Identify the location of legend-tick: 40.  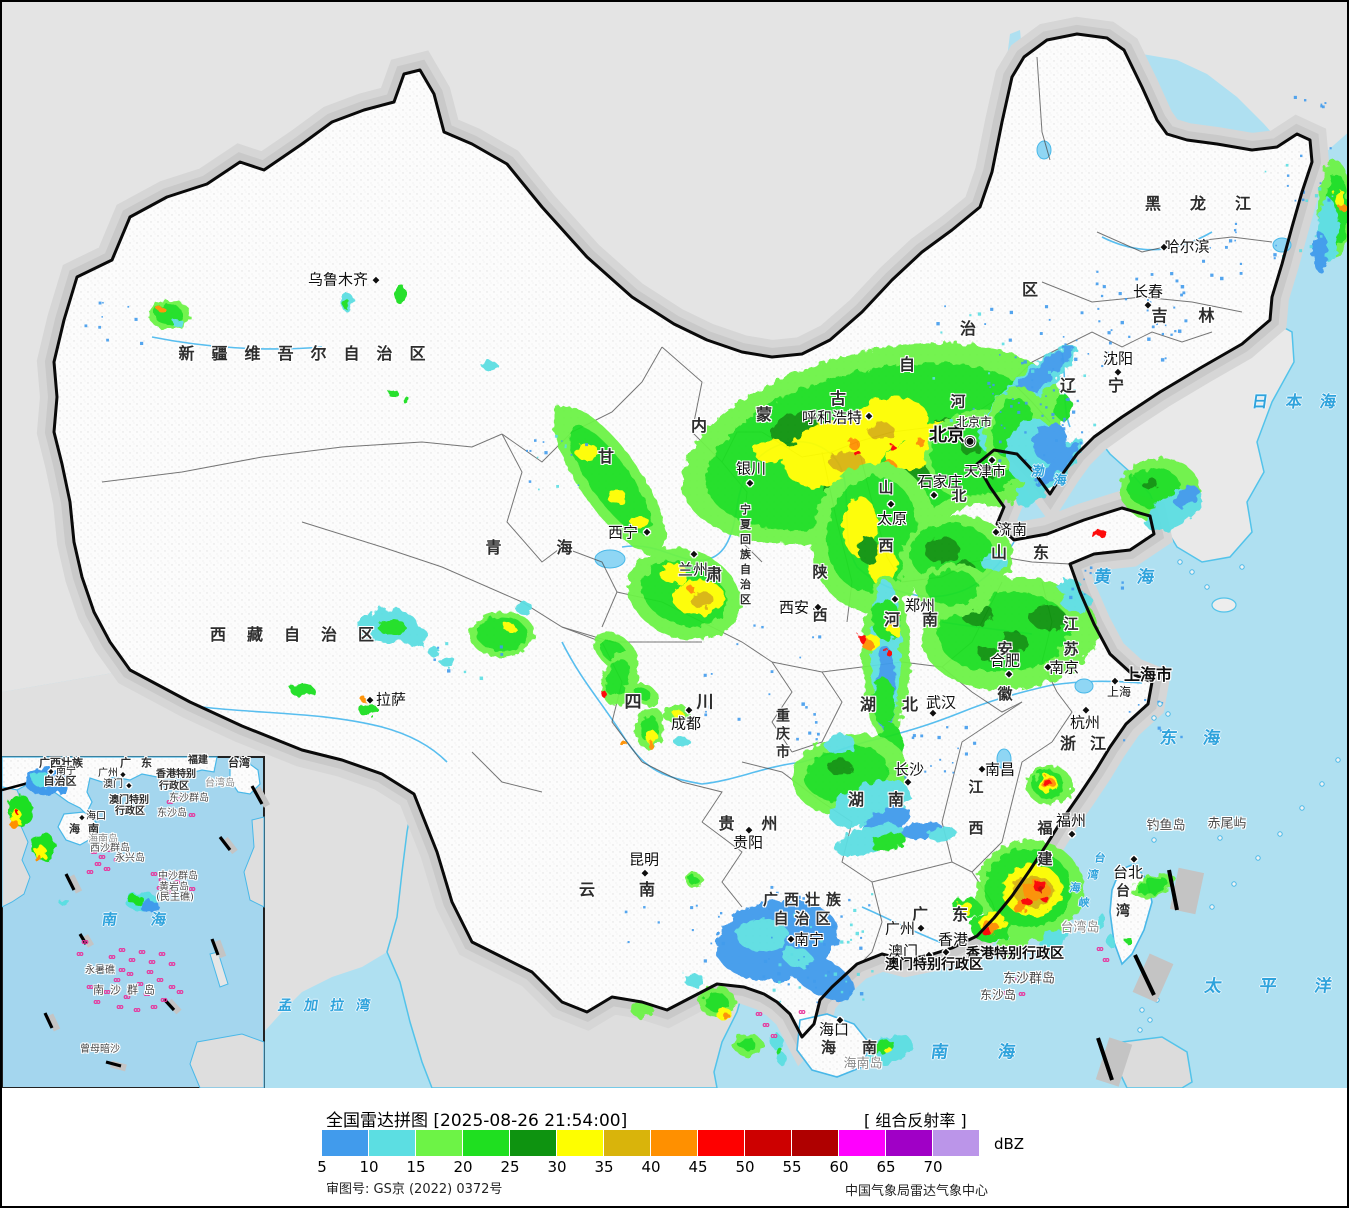
(651, 1167).